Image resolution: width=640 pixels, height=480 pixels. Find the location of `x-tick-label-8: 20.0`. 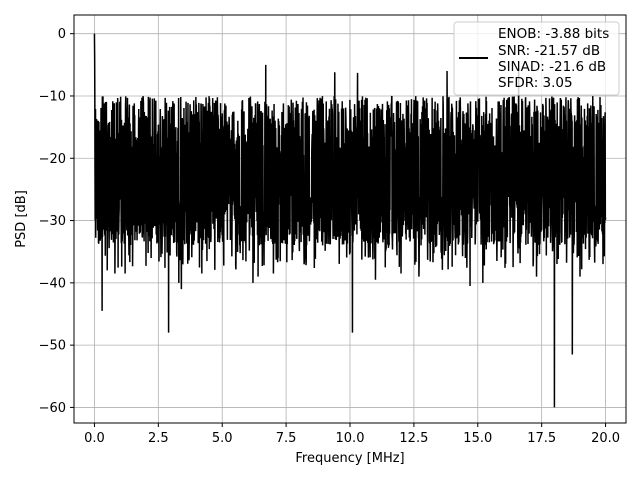

x-tick-label-8: 20.0 is located at coordinates (605, 438).